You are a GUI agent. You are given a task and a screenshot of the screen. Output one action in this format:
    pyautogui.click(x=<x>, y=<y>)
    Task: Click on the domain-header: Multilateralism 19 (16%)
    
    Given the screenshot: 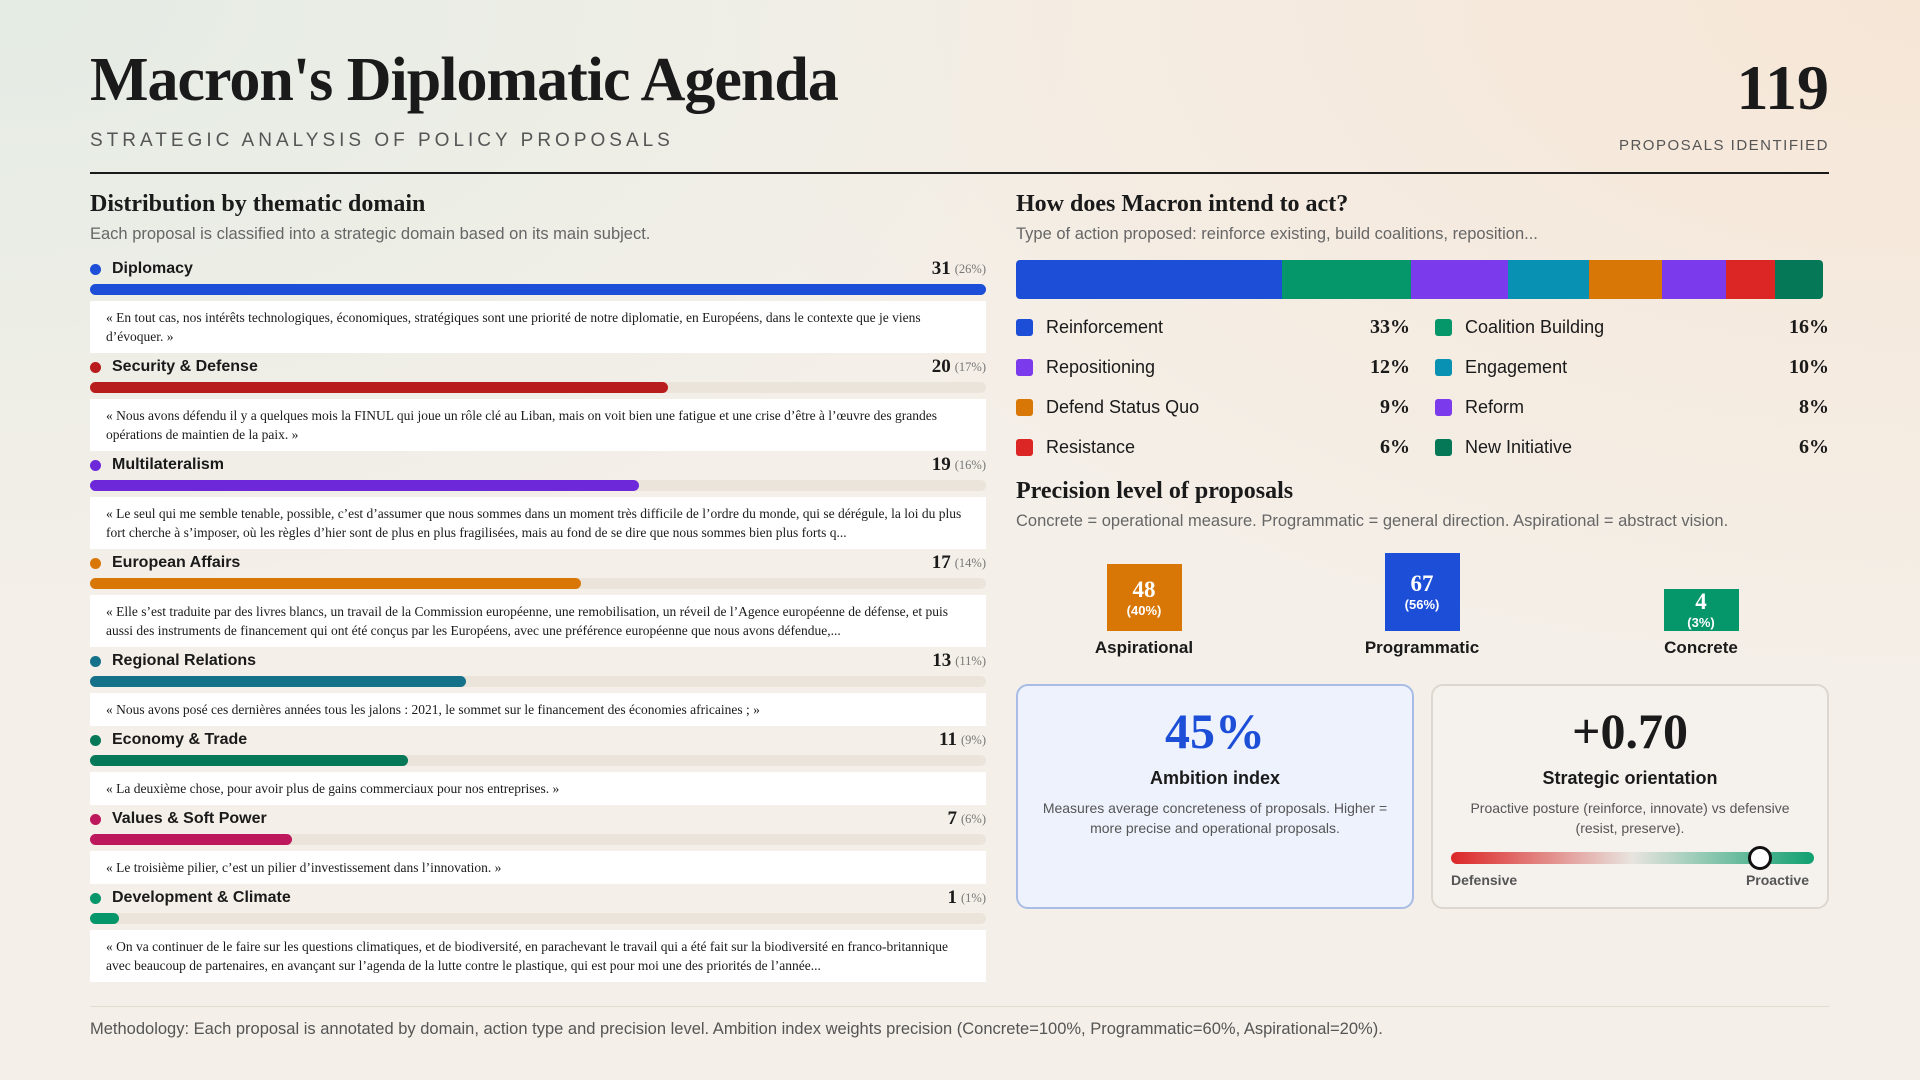 What is the action you would take?
    pyautogui.click(x=538, y=465)
    